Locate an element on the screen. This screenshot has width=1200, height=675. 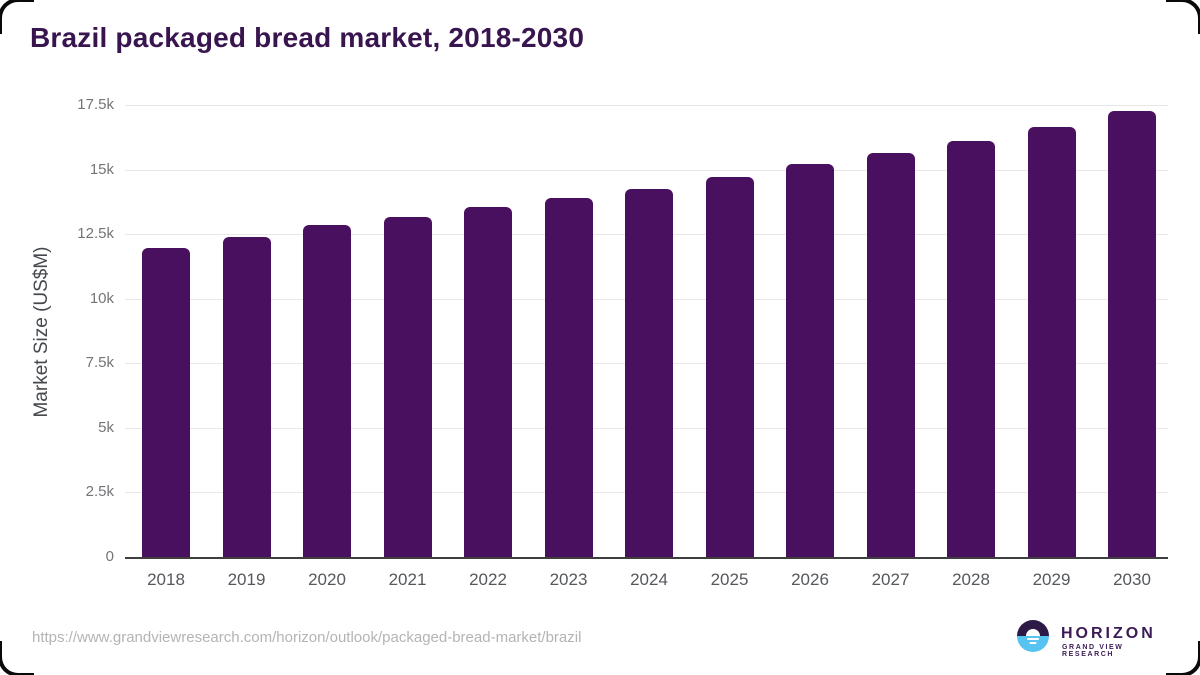
y-tick-label: 15k is located at coordinates (101, 169).